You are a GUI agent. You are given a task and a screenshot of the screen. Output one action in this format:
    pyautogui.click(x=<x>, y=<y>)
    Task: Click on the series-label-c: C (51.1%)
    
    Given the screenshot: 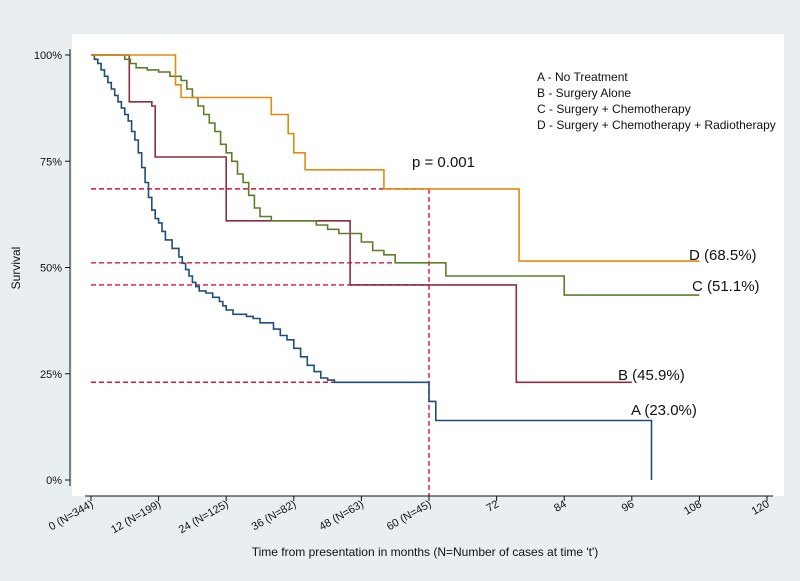 What is the action you would take?
    pyautogui.click(x=726, y=286)
    